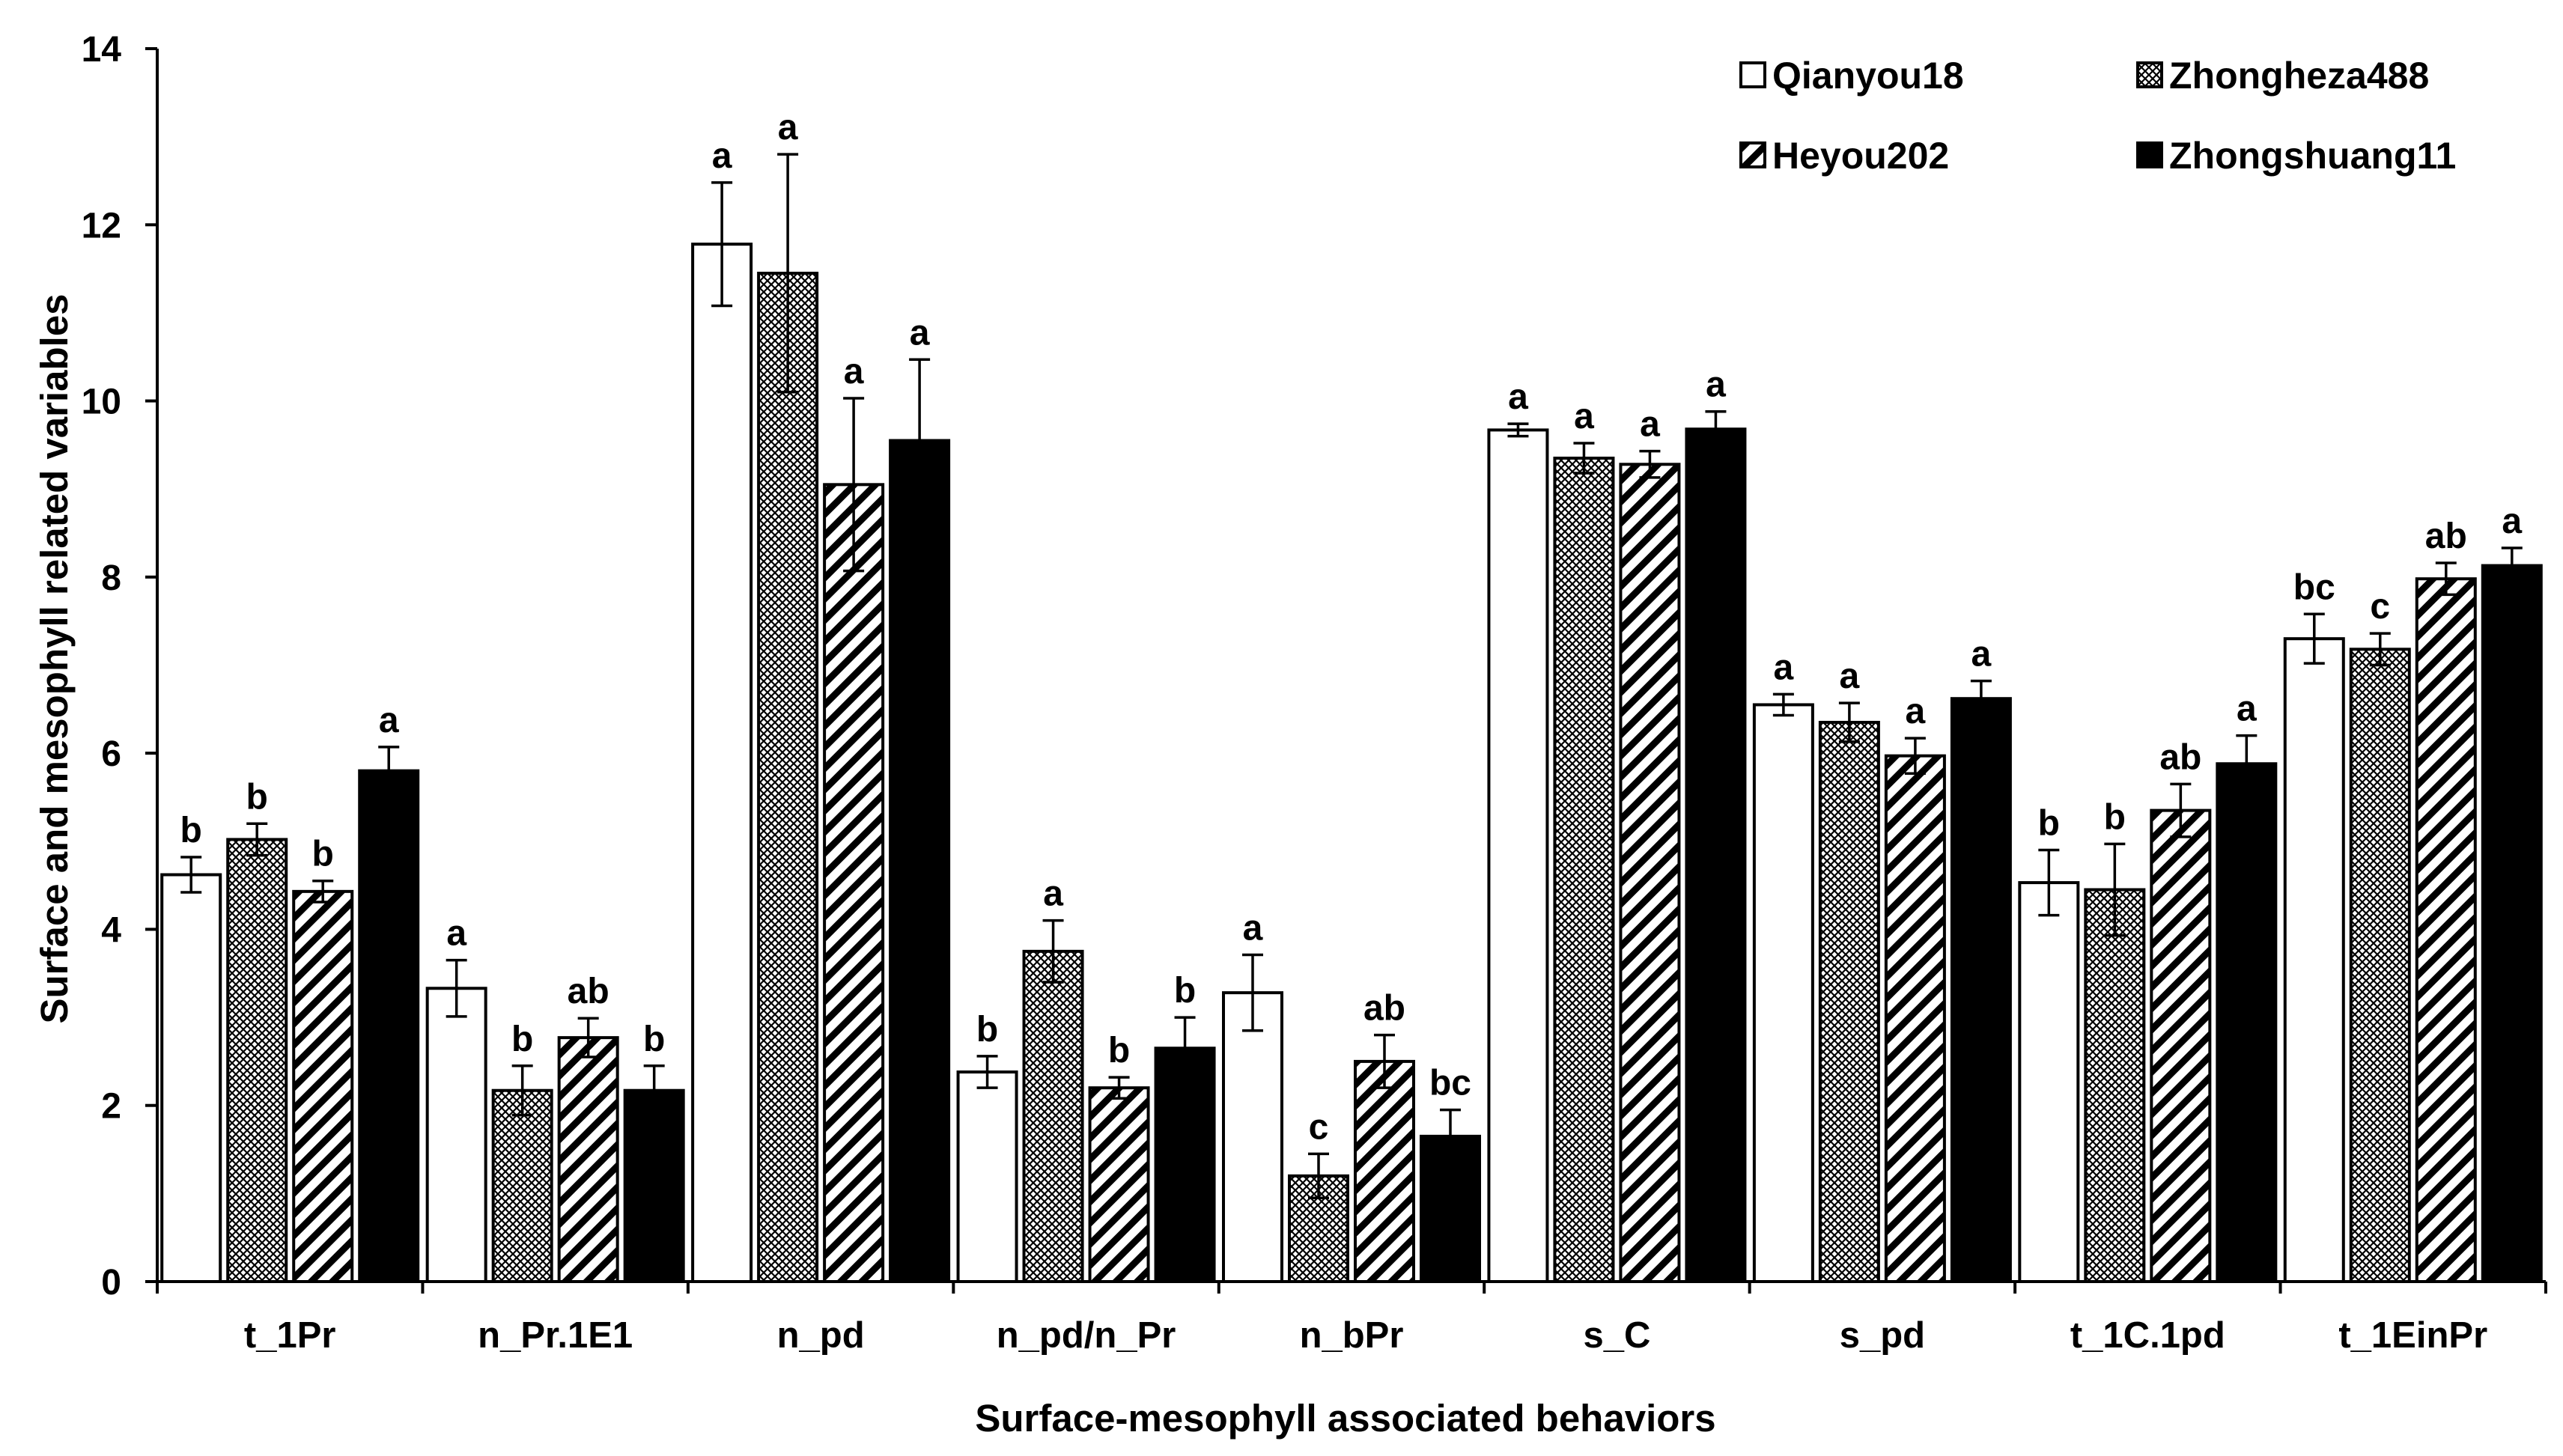 This screenshot has height=1456, width=2563. I want to click on y-tick-label: 0, so click(111, 1283).